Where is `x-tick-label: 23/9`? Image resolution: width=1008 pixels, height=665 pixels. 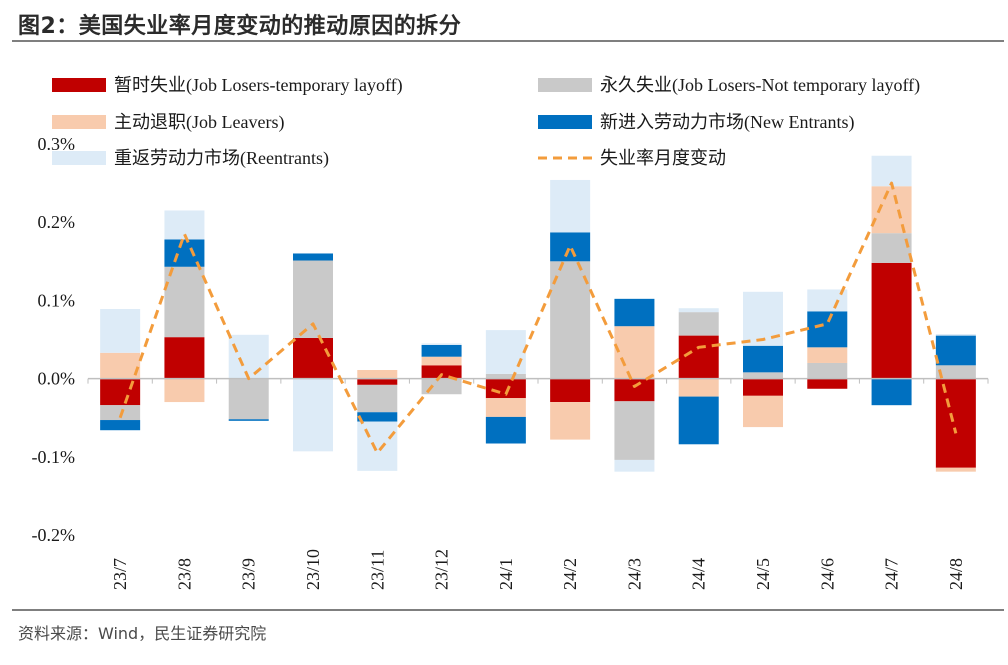
x-tick-label: 23/9 is located at coordinates (249, 574).